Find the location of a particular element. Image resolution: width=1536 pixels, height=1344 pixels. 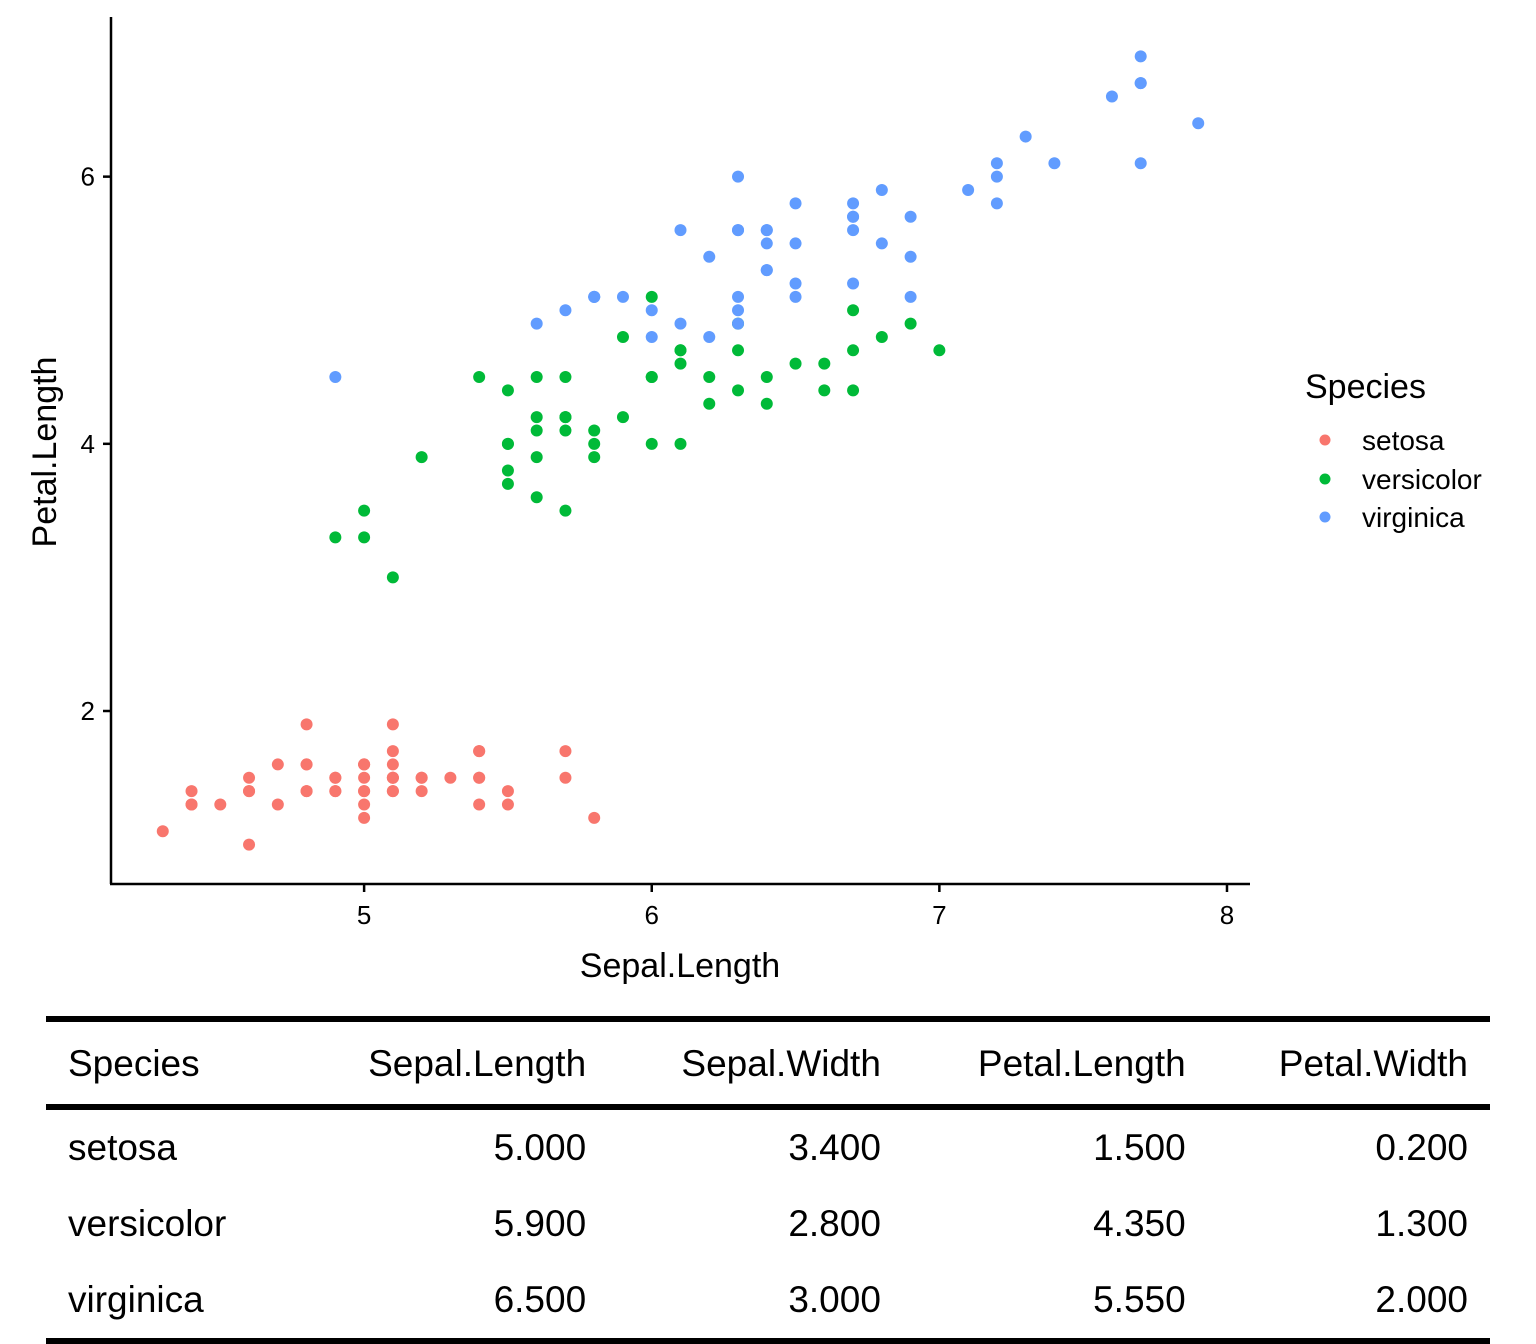

cell-sepal-width: 3.400 is located at coordinates (834, 1147).